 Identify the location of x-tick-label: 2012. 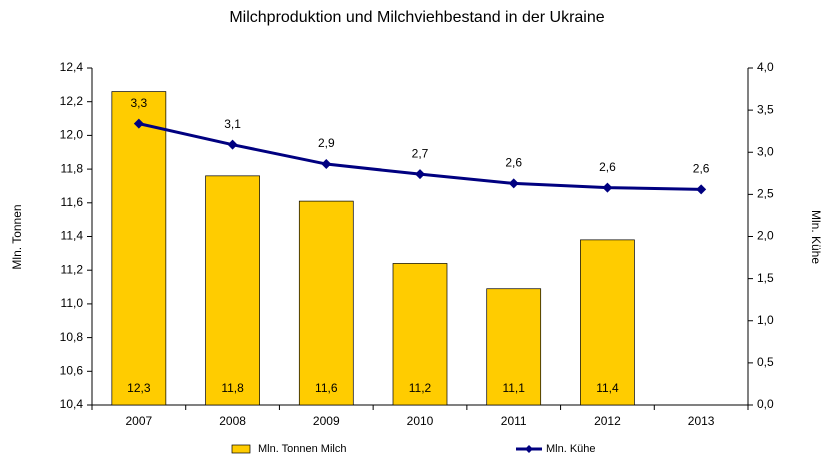
(607, 421).